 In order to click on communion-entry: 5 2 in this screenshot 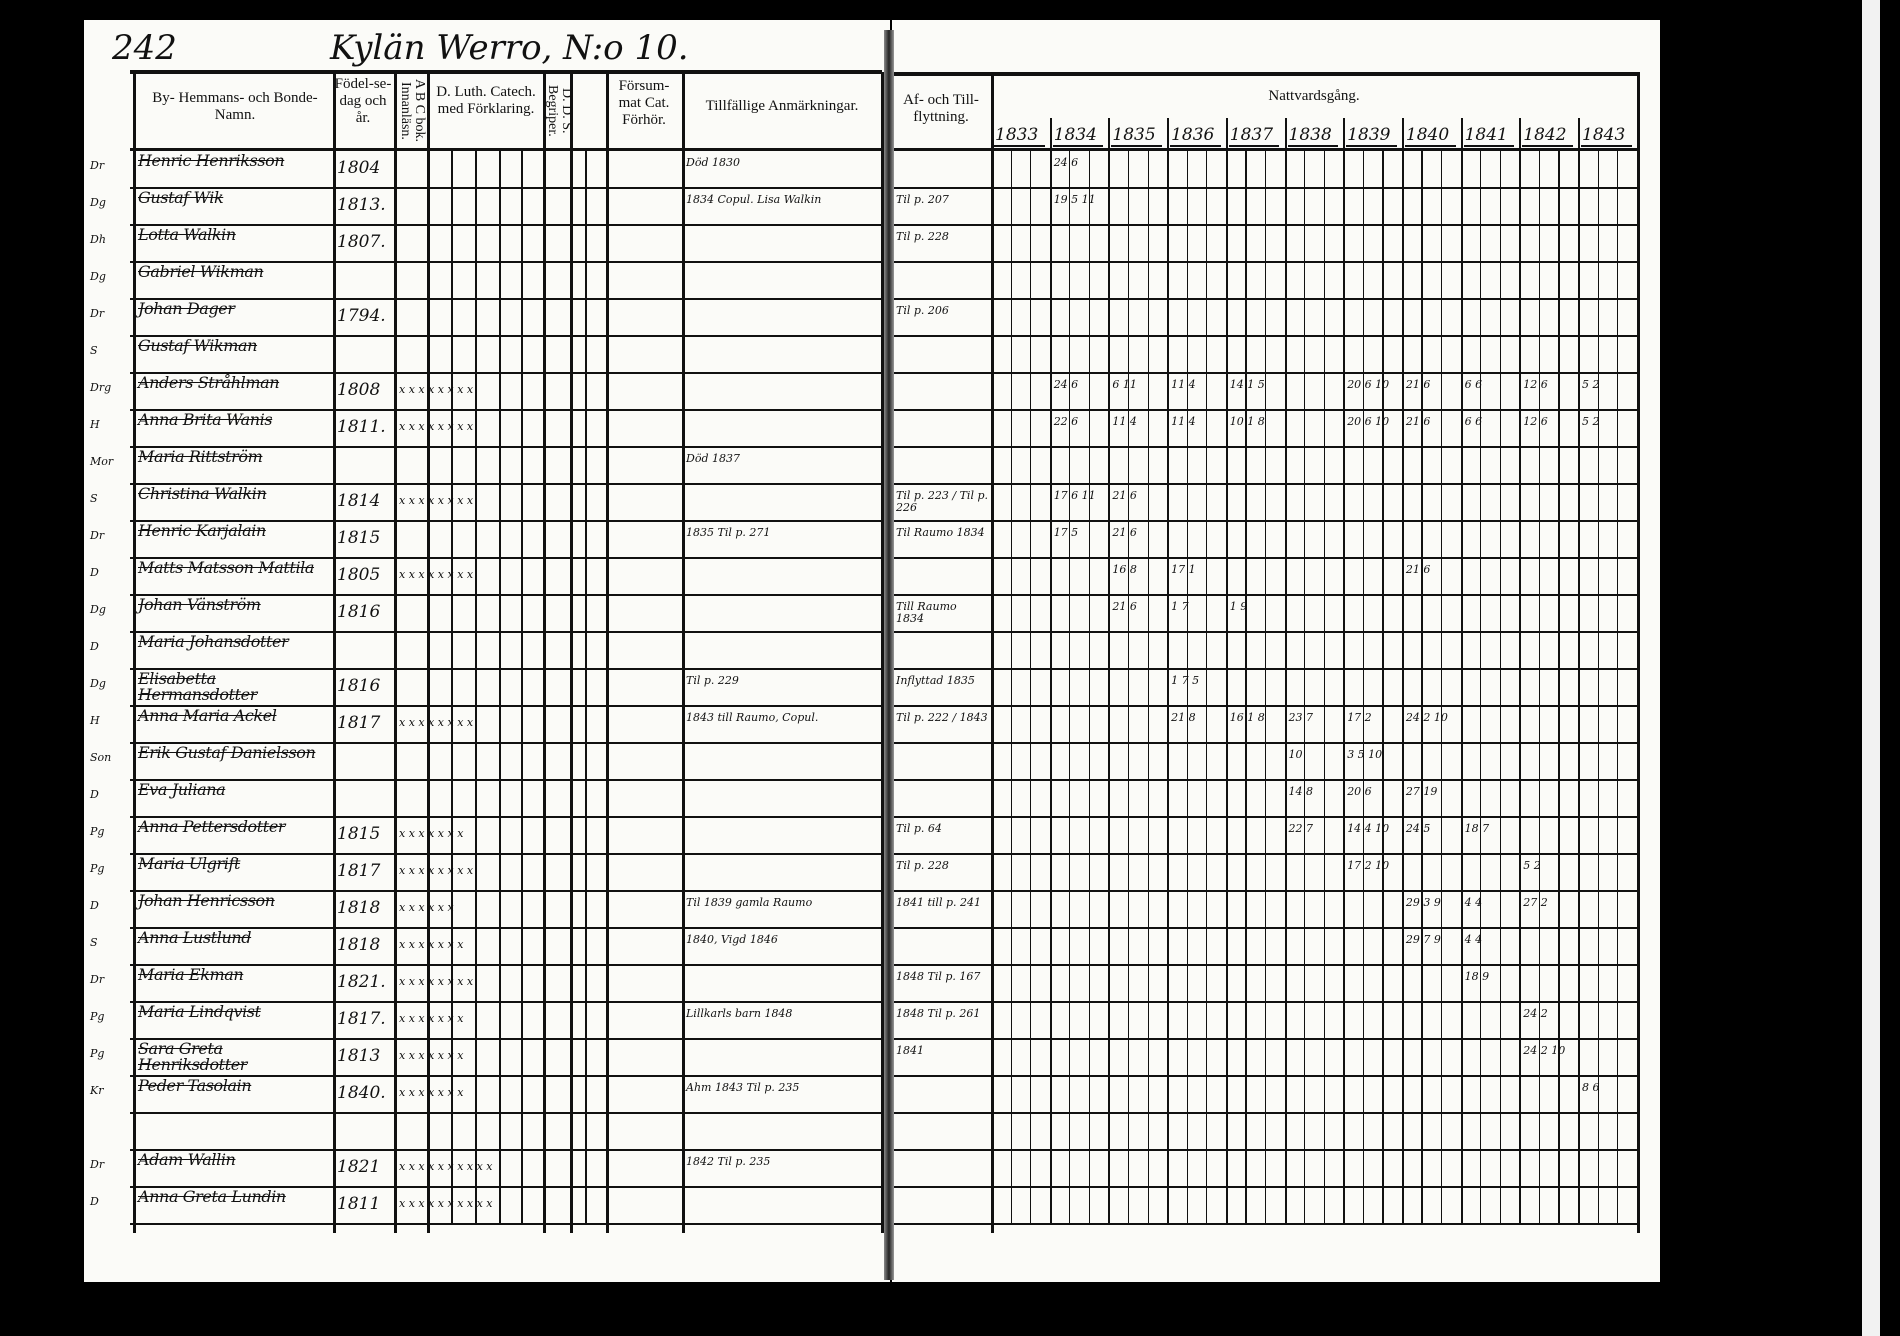, I will do `click(1532, 865)`.